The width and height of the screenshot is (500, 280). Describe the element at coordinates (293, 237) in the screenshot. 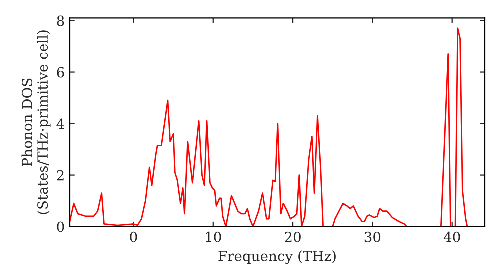

I see `x-tick-label: 20` at that location.